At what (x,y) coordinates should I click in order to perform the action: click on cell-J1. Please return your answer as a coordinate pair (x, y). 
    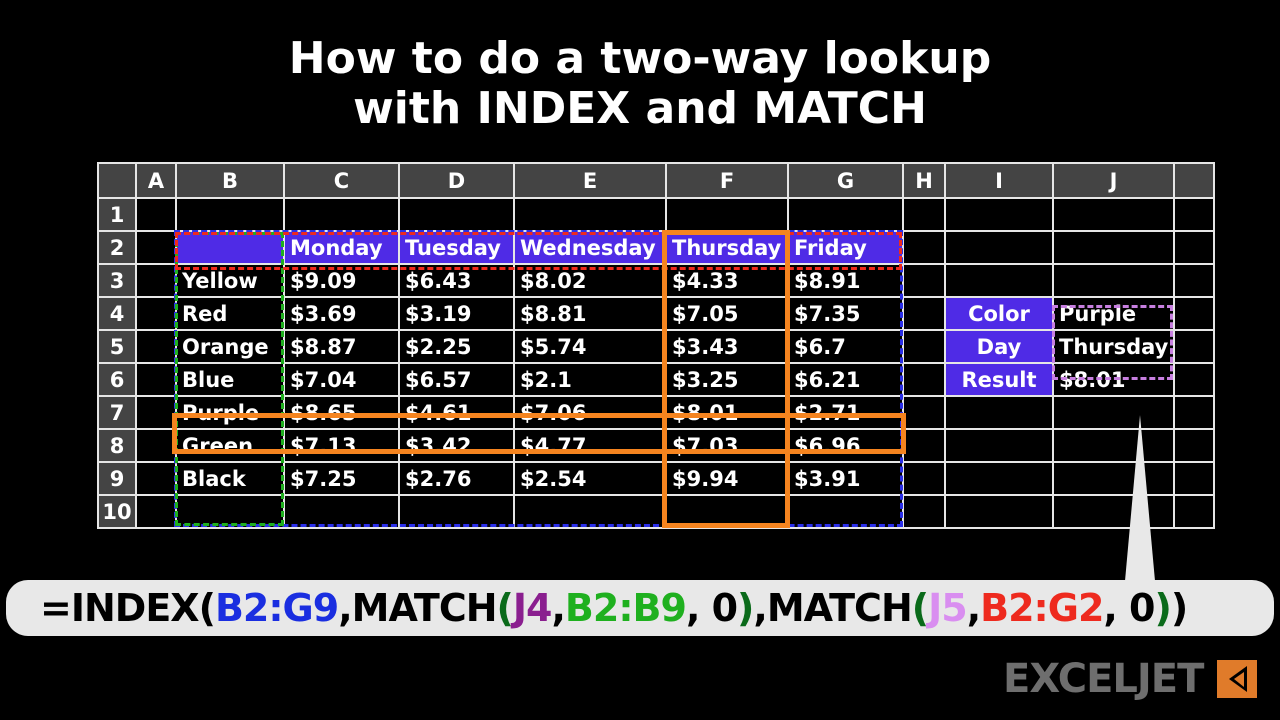
    Looking at the image, I should click on (1113, 214).